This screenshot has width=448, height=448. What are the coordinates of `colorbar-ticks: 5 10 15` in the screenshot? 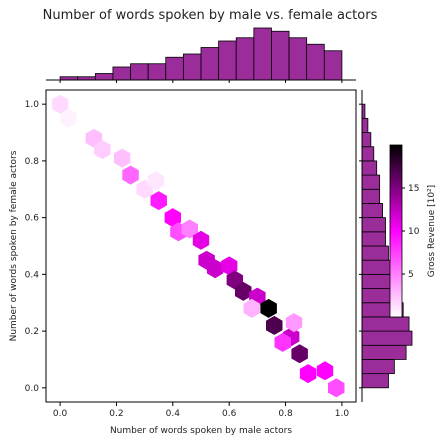 It's located at (411, 232).